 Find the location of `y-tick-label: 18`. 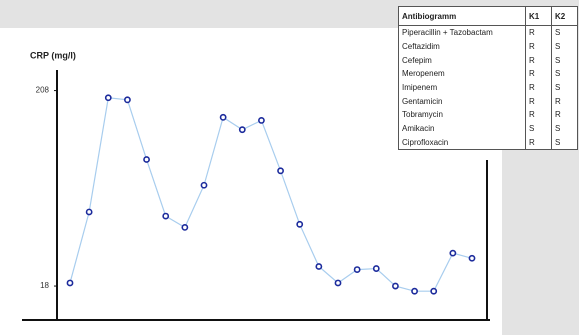

y-tick-label: 18 is located at coordinates (44, 285).